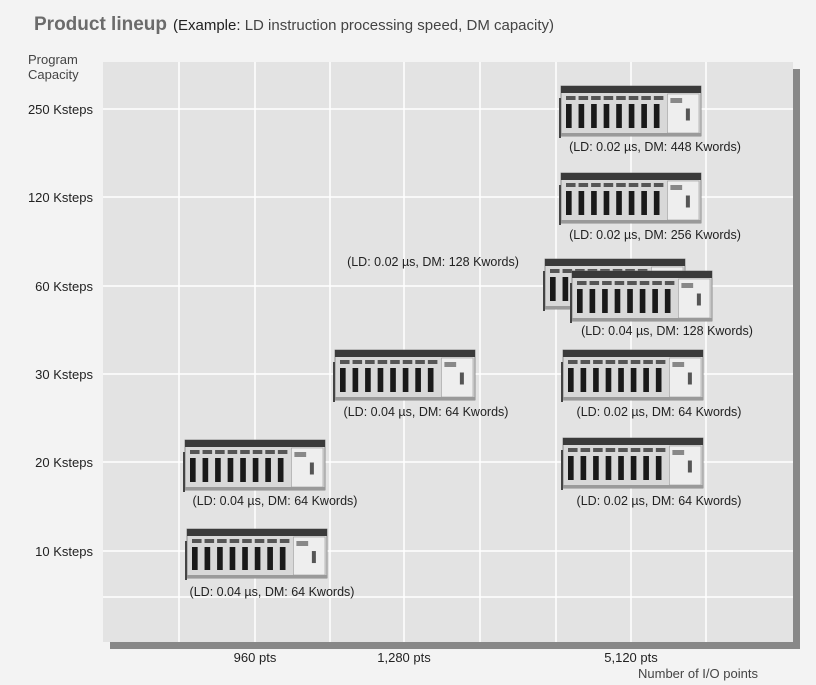 Image resolution: width=816 pixels, height=685 pixels. What do you see at coordinates (630, 198) in the screenshot?
I see `plc-rack-icon` at bounding box center [630, 198].